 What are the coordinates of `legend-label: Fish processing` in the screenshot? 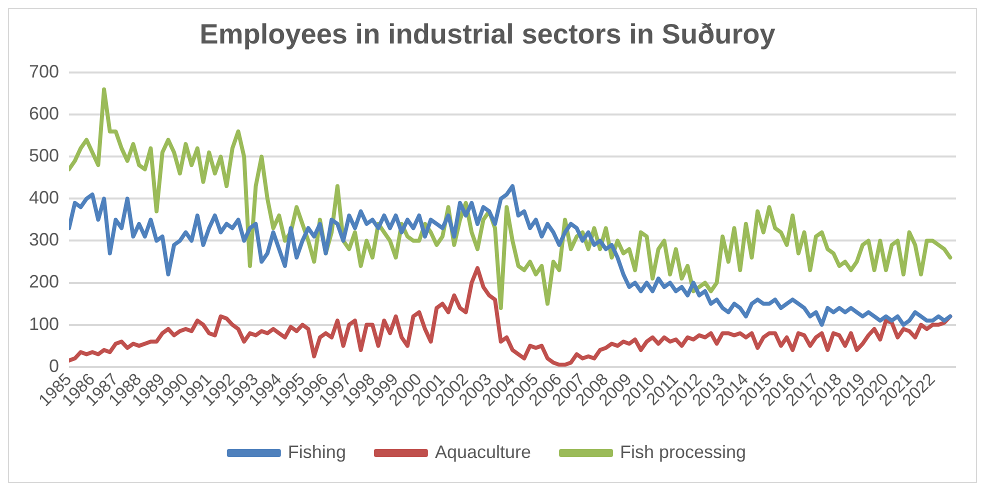 It's located at (683, 452).